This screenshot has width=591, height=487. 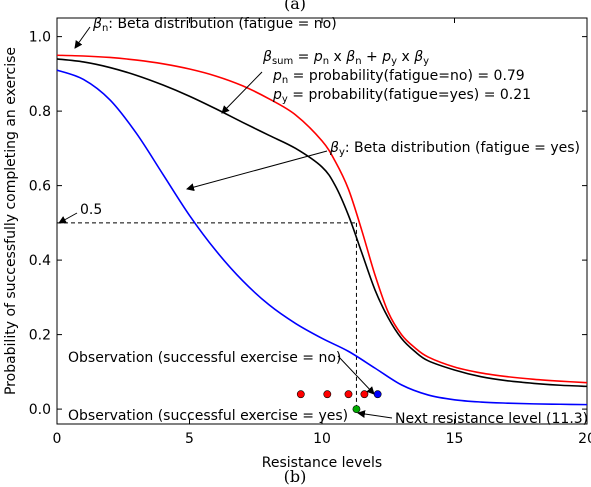 I want to click on arrow-beta-y, so click(x=257, y=171).